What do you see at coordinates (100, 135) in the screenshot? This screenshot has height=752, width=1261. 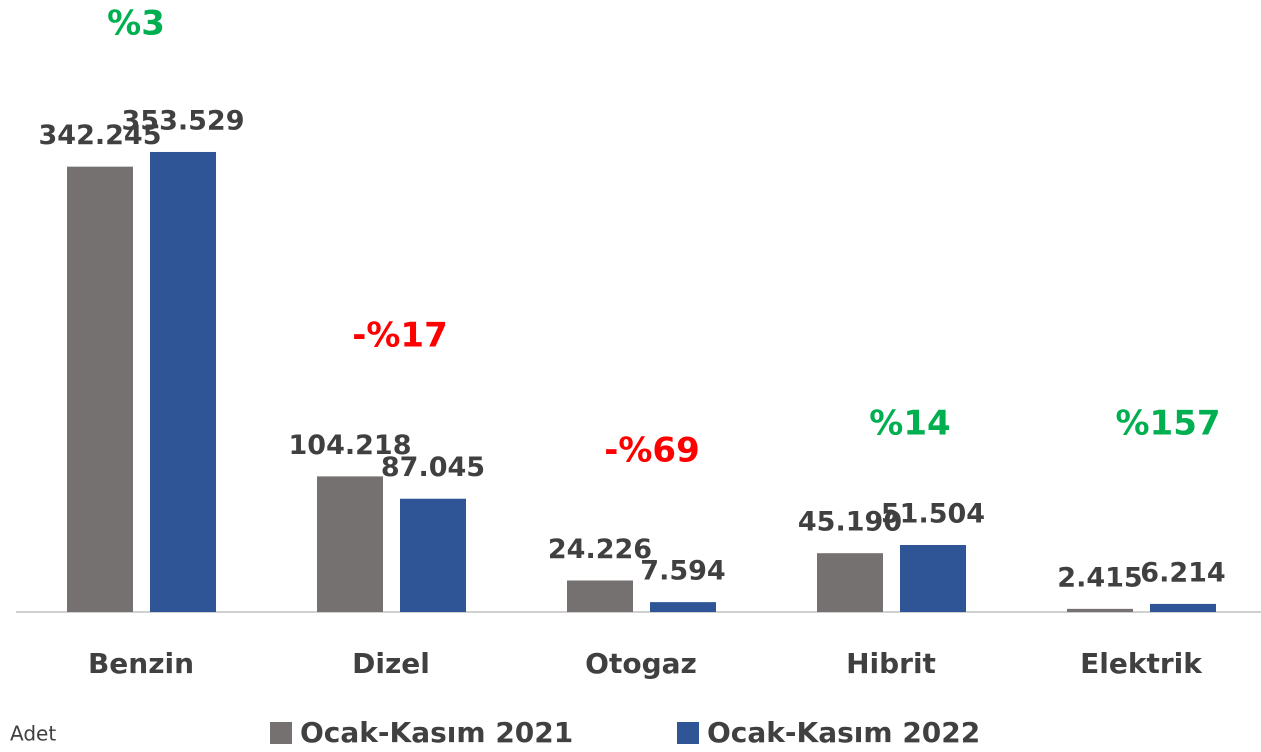 I see `data-label: 342.245` at bounding box center [100, 135].